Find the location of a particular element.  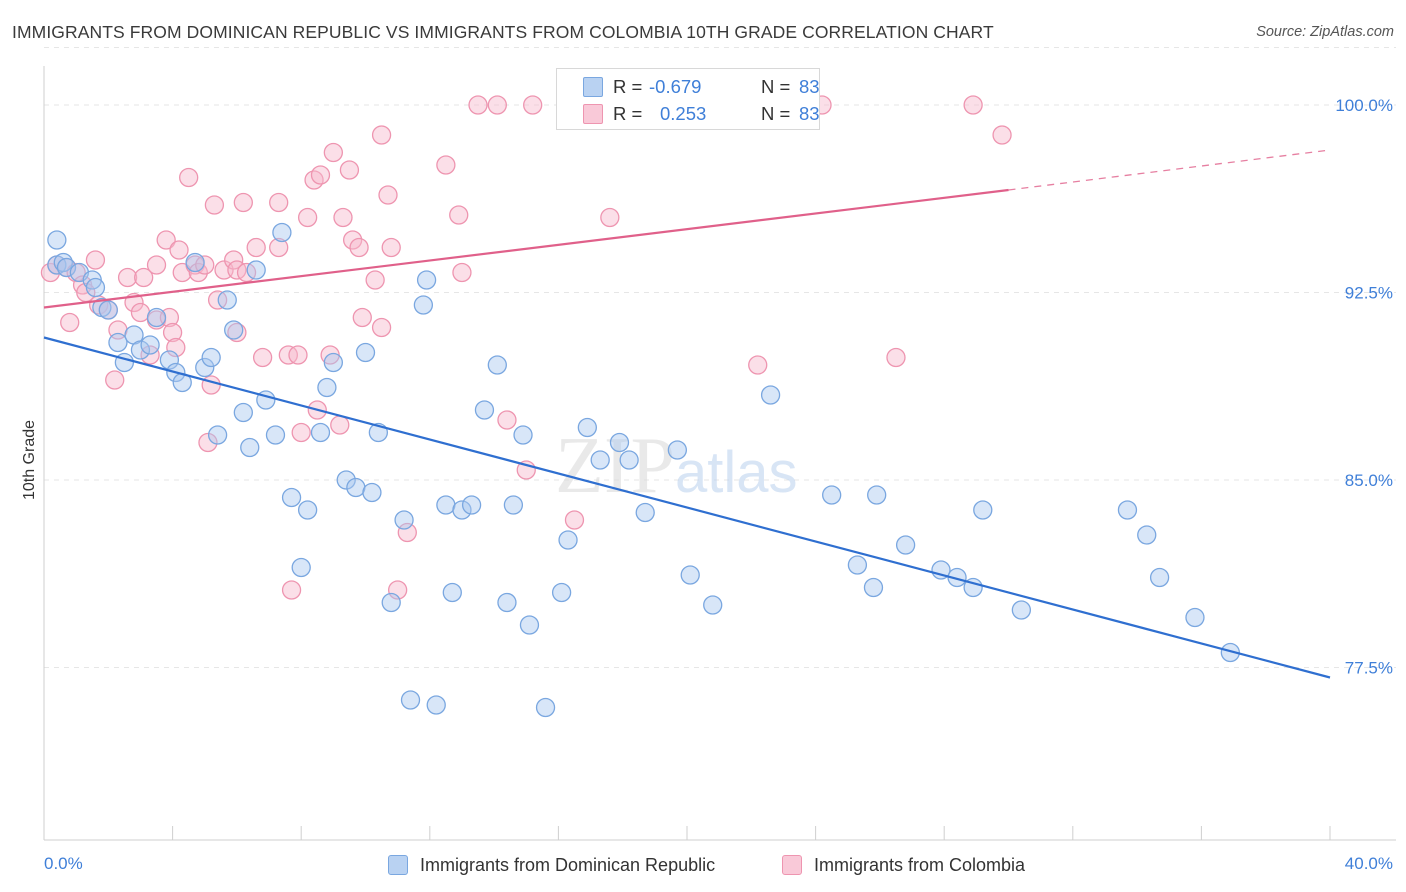

watermark-zip: ZIP is located at coordinates (615, 466).